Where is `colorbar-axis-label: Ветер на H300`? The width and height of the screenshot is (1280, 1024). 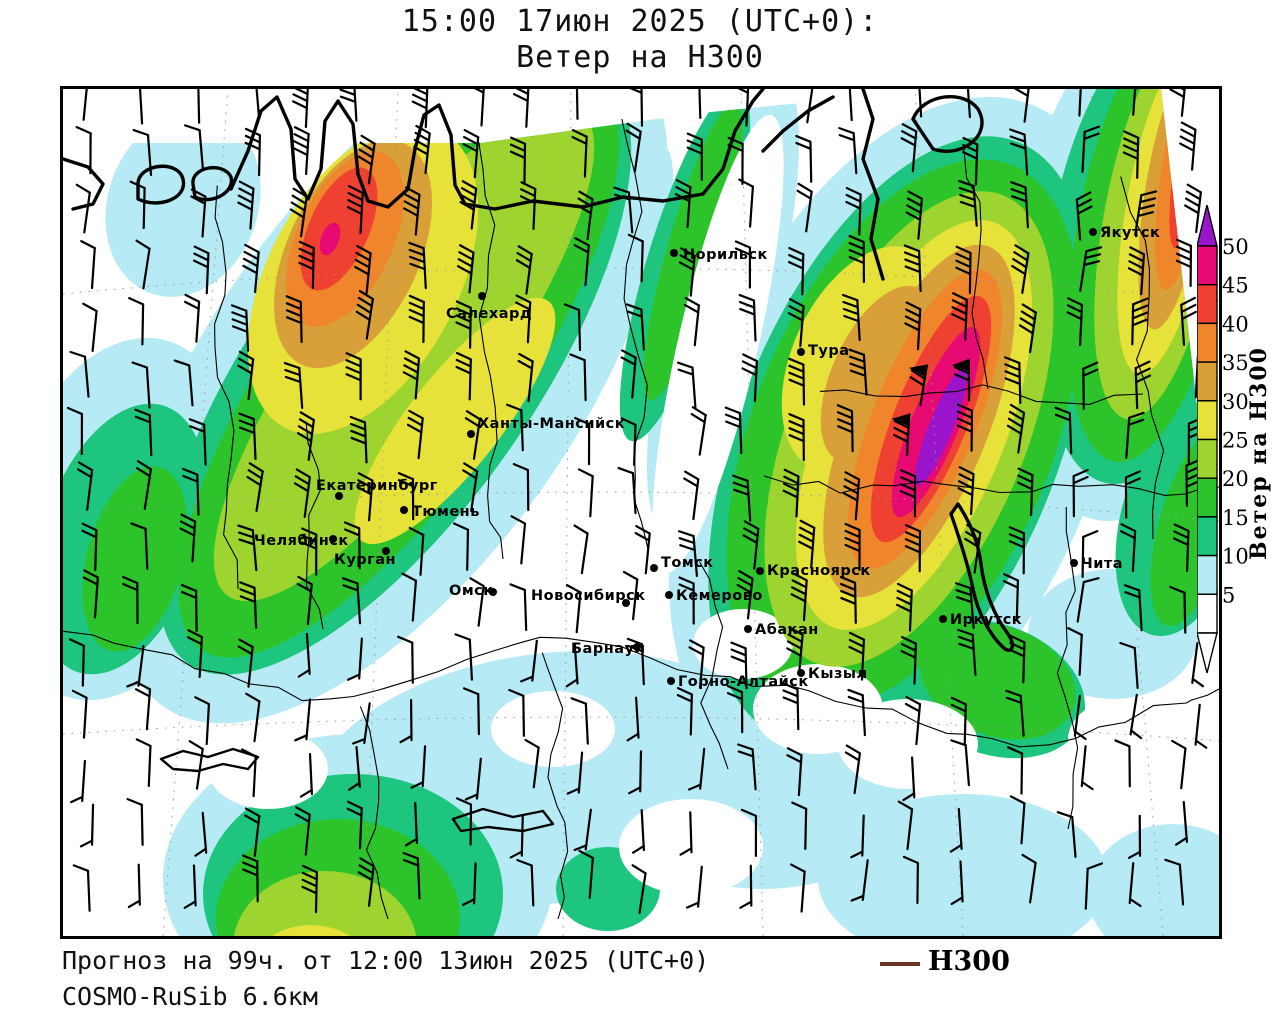
colorbar-axis-label: Ветер на H300 is located at coordinates (1259, 453).